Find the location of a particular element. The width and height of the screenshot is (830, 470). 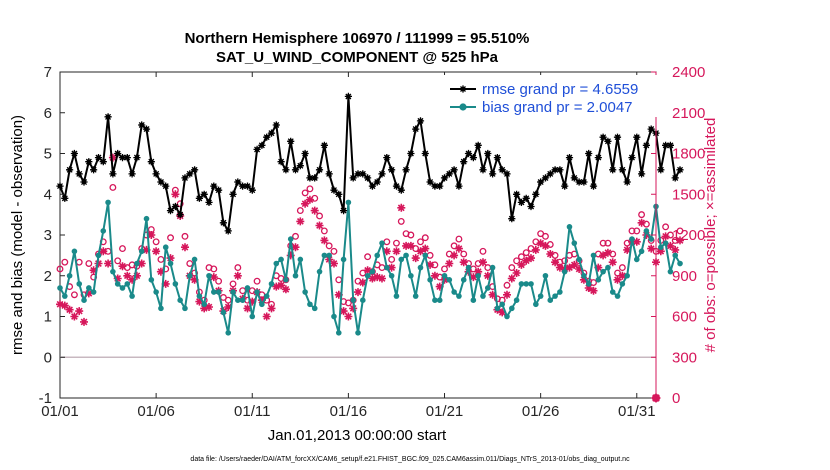

y-tick-label: 6 is located at coordinates (48, 113).